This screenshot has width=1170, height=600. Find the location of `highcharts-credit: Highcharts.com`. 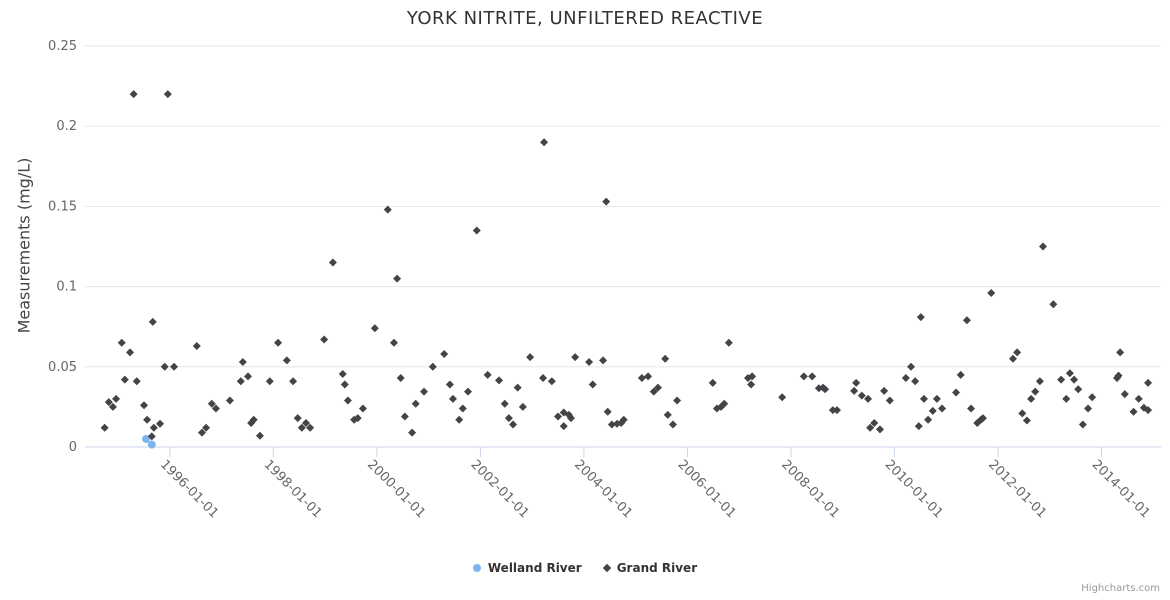

highcharts-credit: Highcharts.com is located at coordinates (1120, 588).